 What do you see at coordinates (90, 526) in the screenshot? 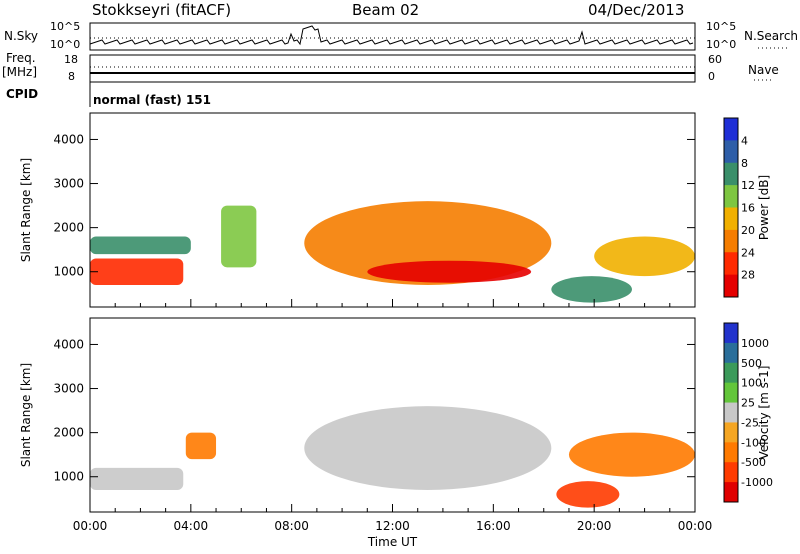
I see `xtick-label-0: 00:00` at bounding box center [90, 526].